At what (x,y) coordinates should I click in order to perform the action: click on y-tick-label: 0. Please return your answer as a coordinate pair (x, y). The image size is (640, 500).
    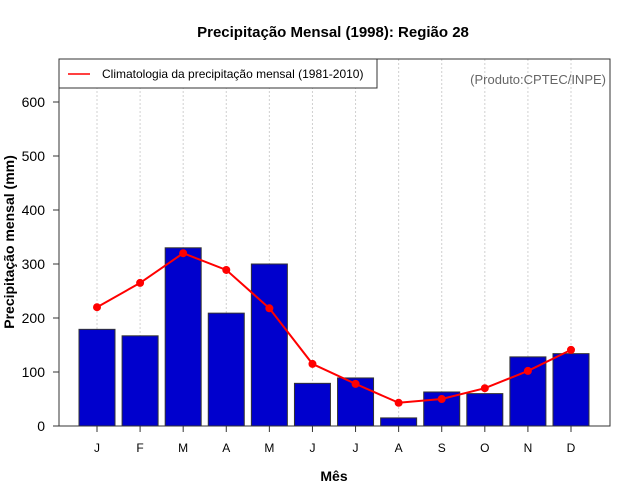
    Looking at the image, I should click on (41, 426).